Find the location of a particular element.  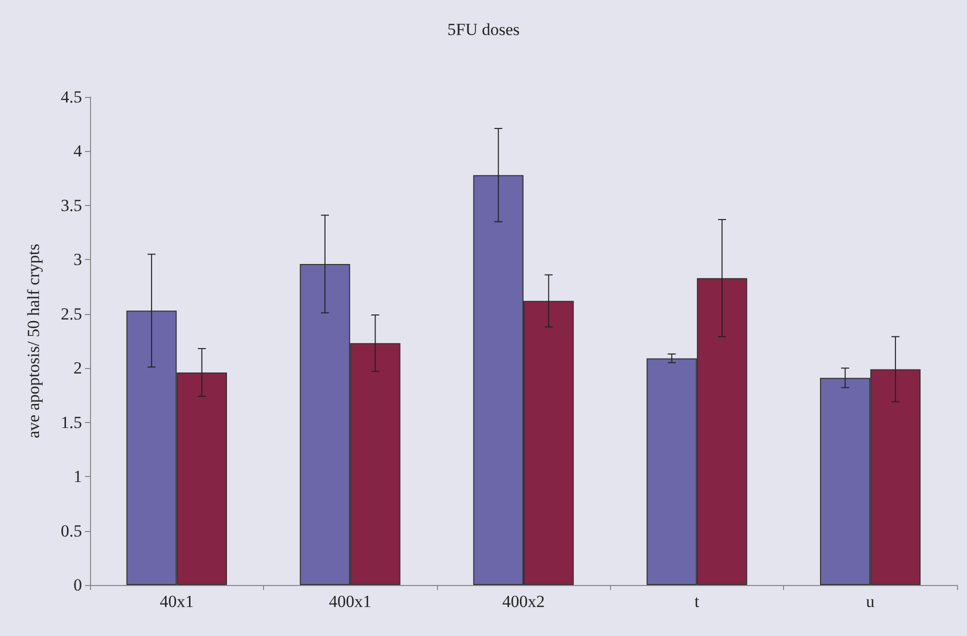

y-tick-label: 4.5 is located at coordinates (71, 97).